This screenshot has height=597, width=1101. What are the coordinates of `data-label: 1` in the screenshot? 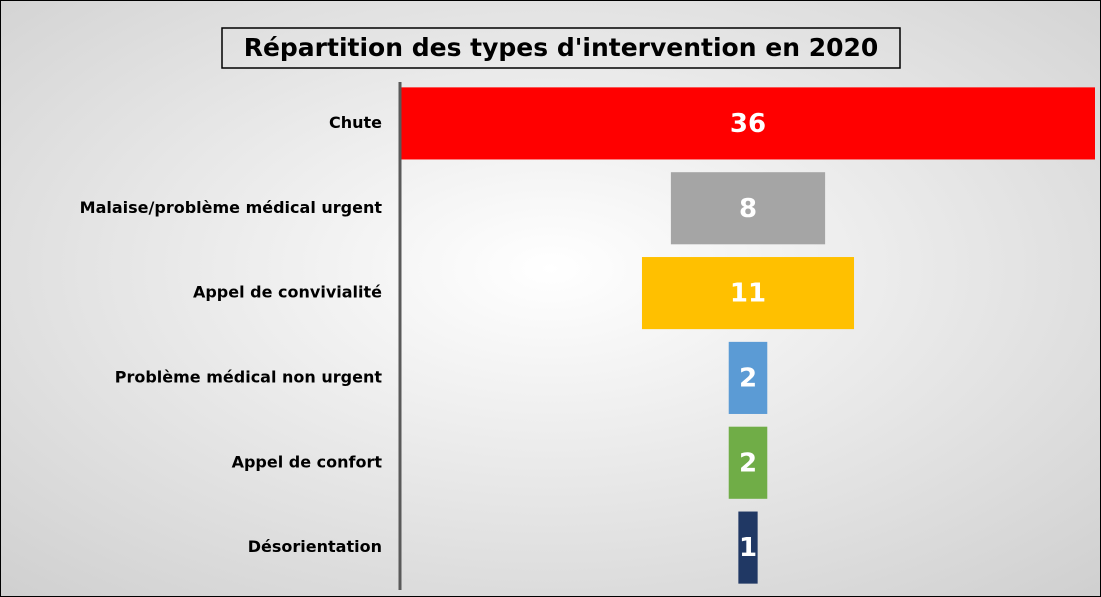 It's located at (748, 548).